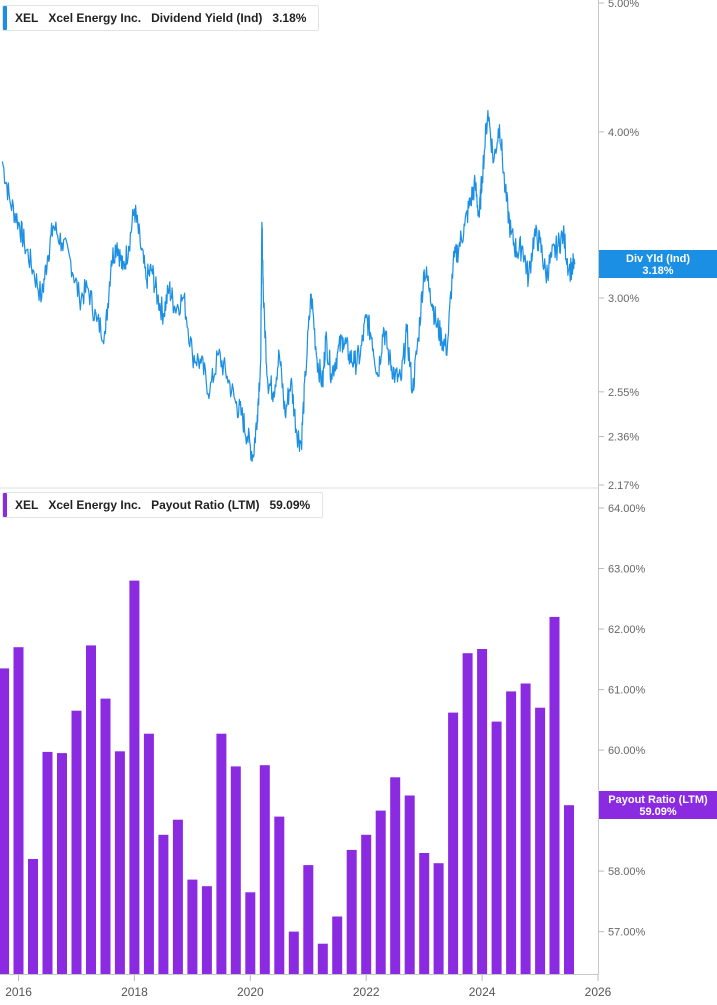 The height and width of the screenshot is (1005, 717). I want to click on y-tick-label: 62.00%, so click(627, 630).